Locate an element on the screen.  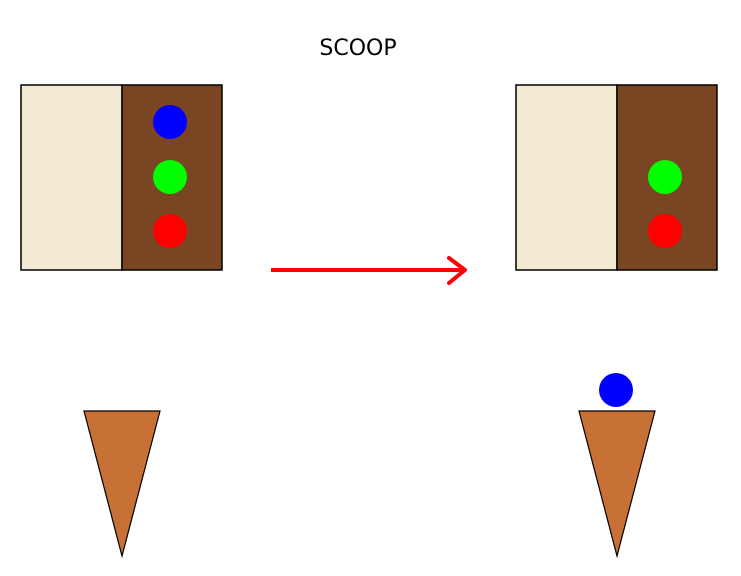
after-cone-group is located at coordinates (617, 466).